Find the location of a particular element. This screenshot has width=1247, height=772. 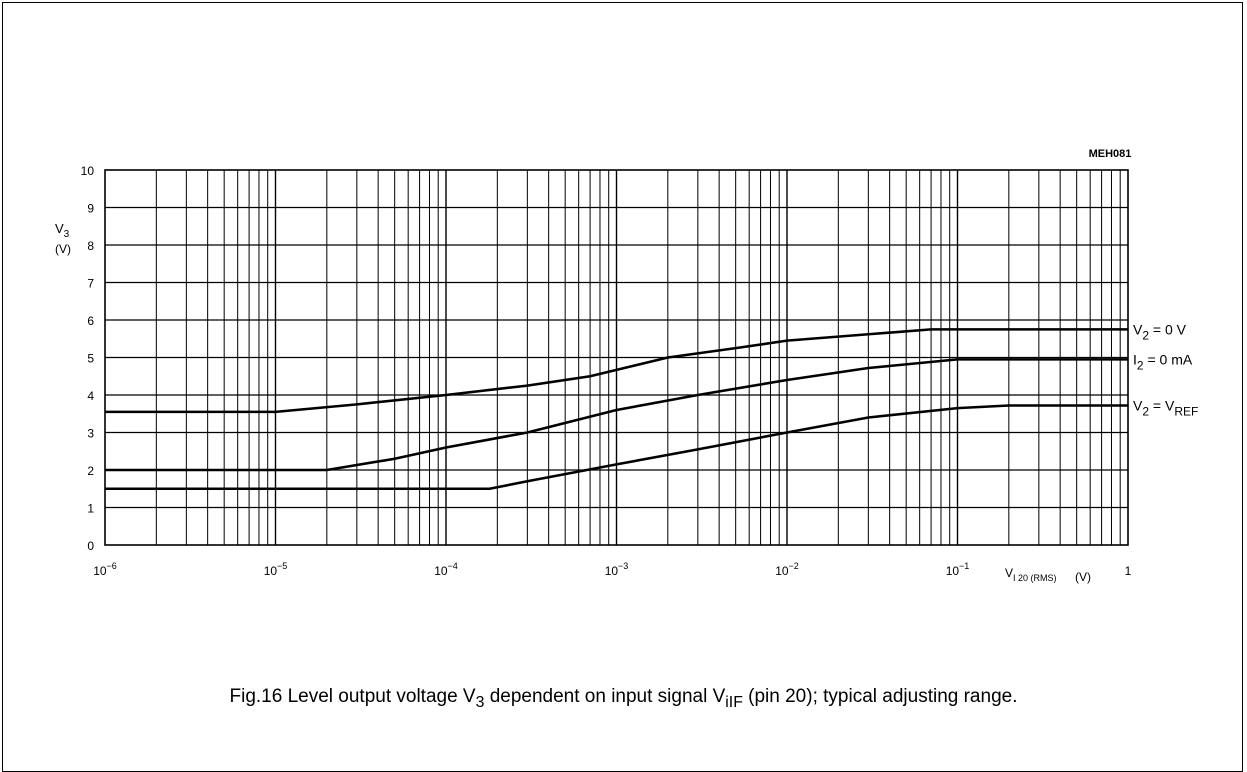

y-tick-label: 10 is located at coordinates (88, 171).